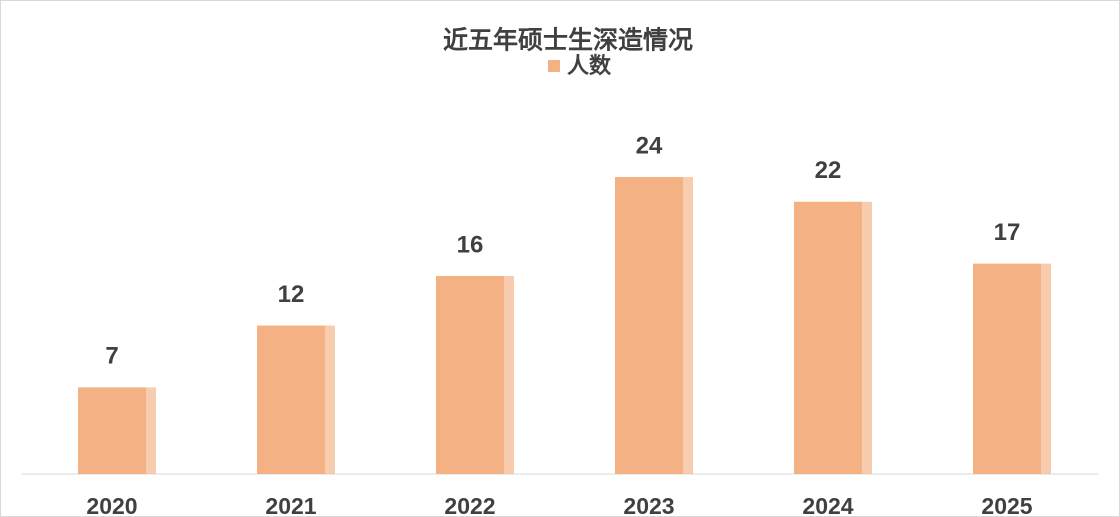  What do you see at coordinates (111, 356) in the screenshot?
I see `data-label: 7` at bounding box center [111, 356].